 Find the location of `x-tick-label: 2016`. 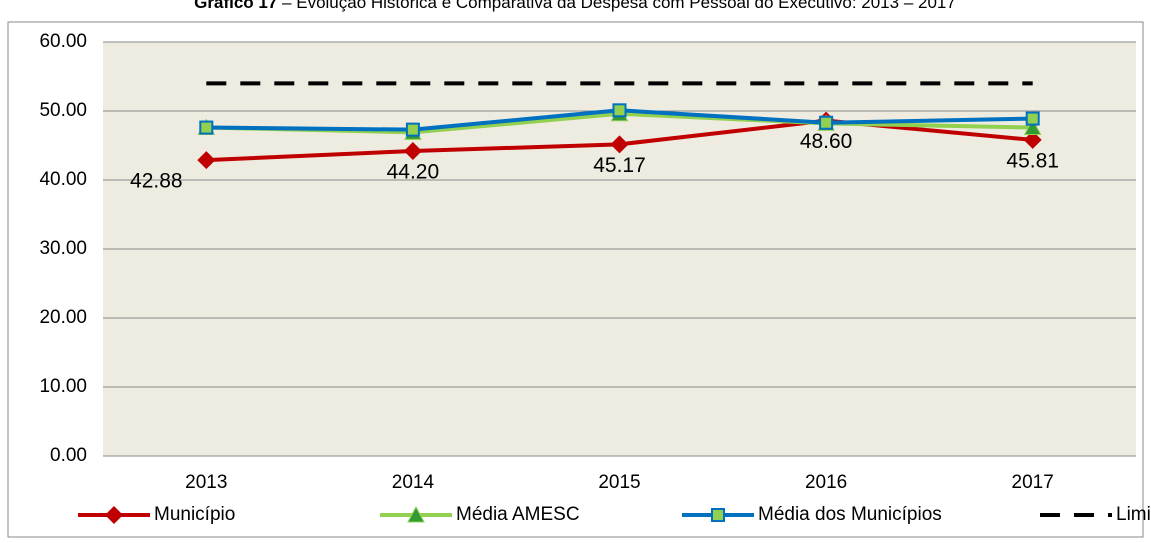

x-tick-label: 2016 is located at coordinates (826, 482).